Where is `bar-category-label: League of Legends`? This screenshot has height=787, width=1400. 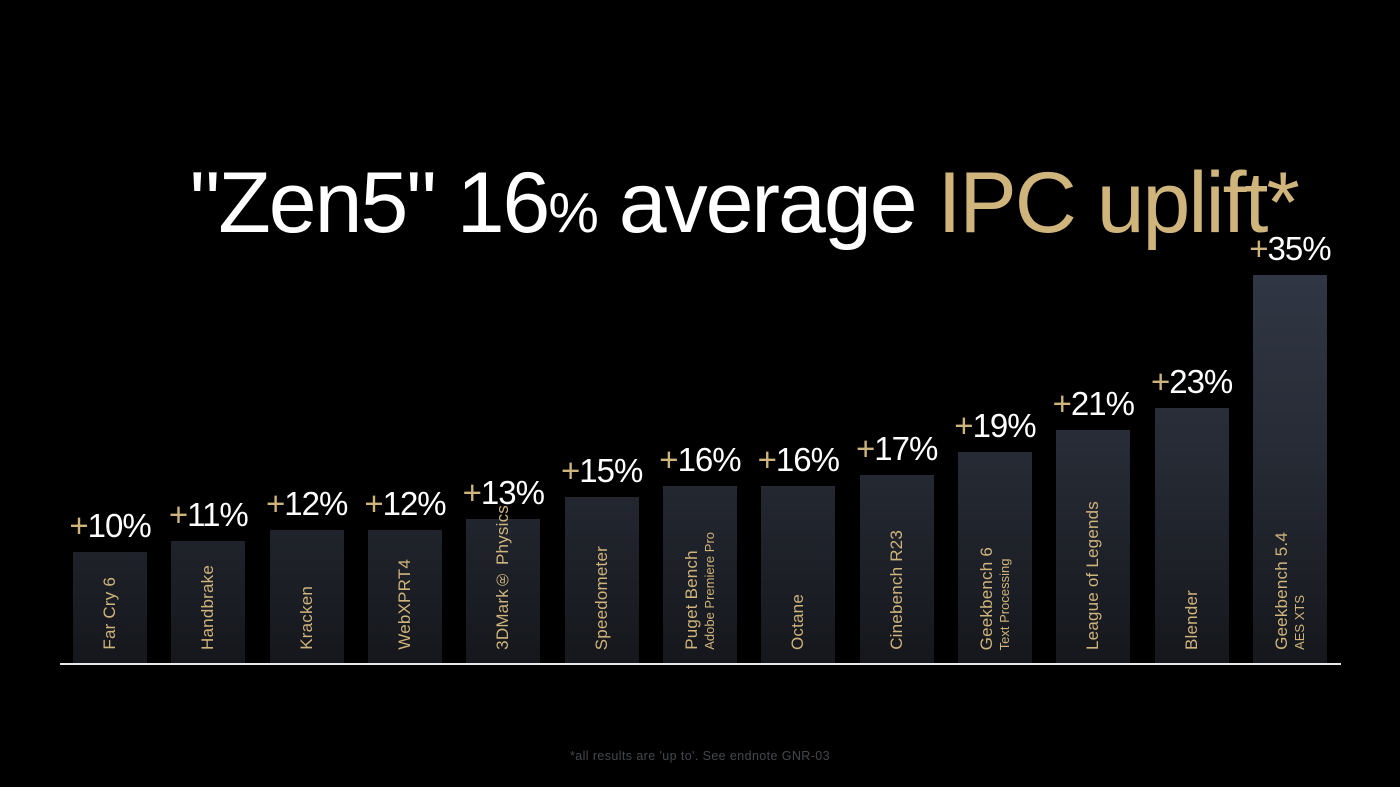 bar-category-label: League of Legends is located at coordinates (1093, 575).